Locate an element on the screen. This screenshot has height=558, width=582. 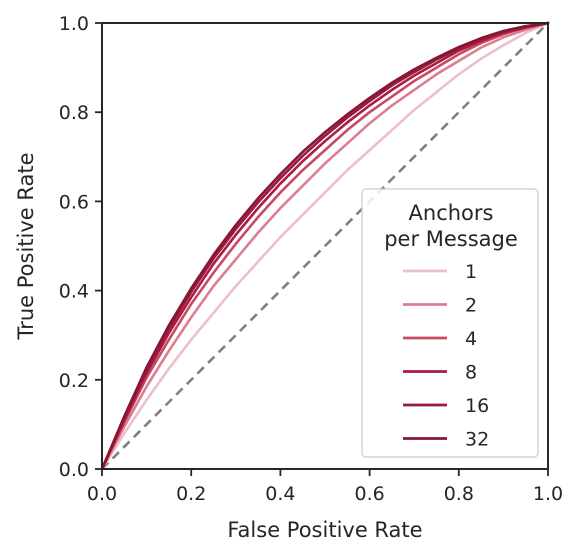
legend-entries: 1 2 4 8 16 32 is located at coordinates (446, 356).